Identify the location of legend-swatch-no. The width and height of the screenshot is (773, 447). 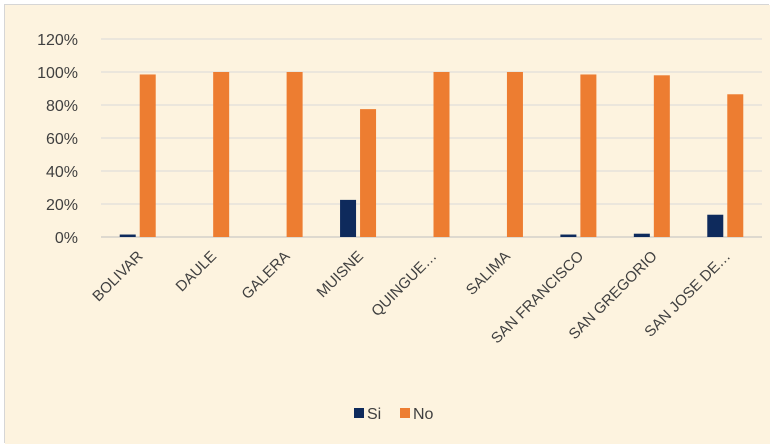
(405, 413).